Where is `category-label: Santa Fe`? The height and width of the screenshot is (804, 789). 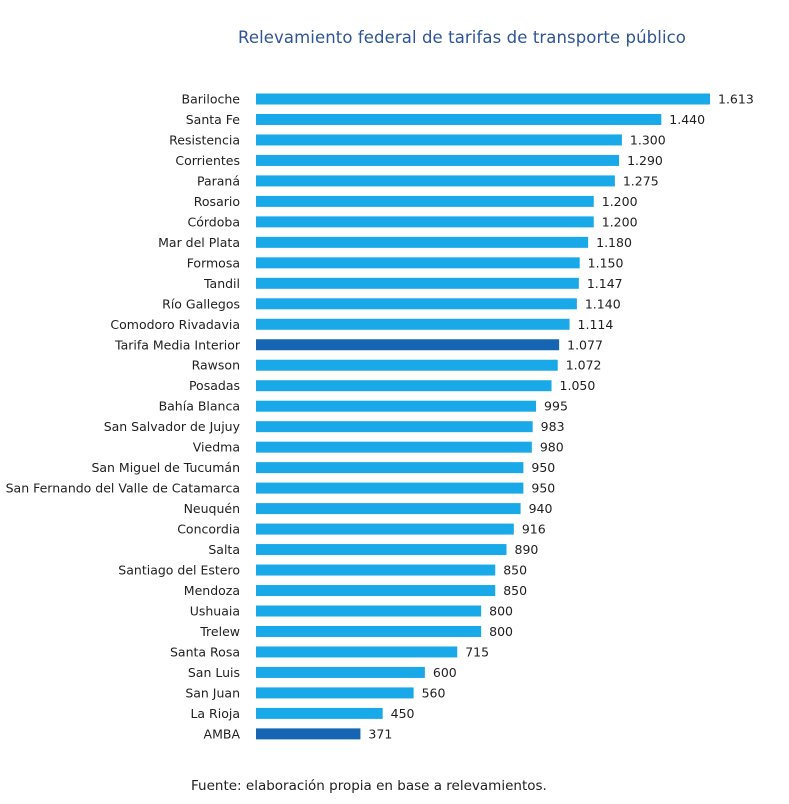
category-label: Santa Fe is located at coordinates (213, 119).